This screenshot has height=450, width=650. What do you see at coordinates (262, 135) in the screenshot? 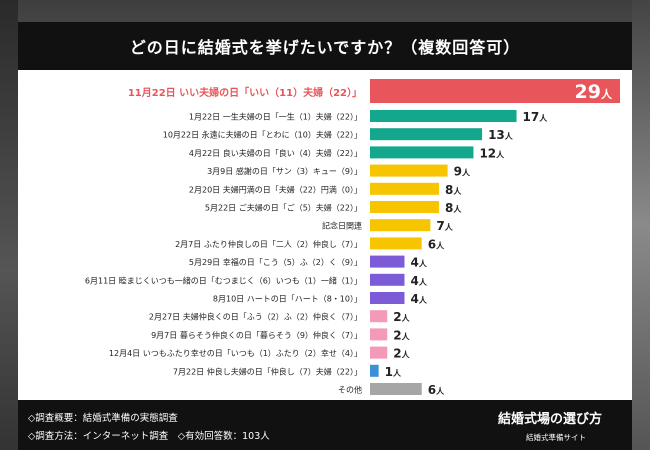
I see `category-label: 10月22日 永遠に夫婦の日「とわに（10）夫婦（22）」` at bounding box center [262, 135].